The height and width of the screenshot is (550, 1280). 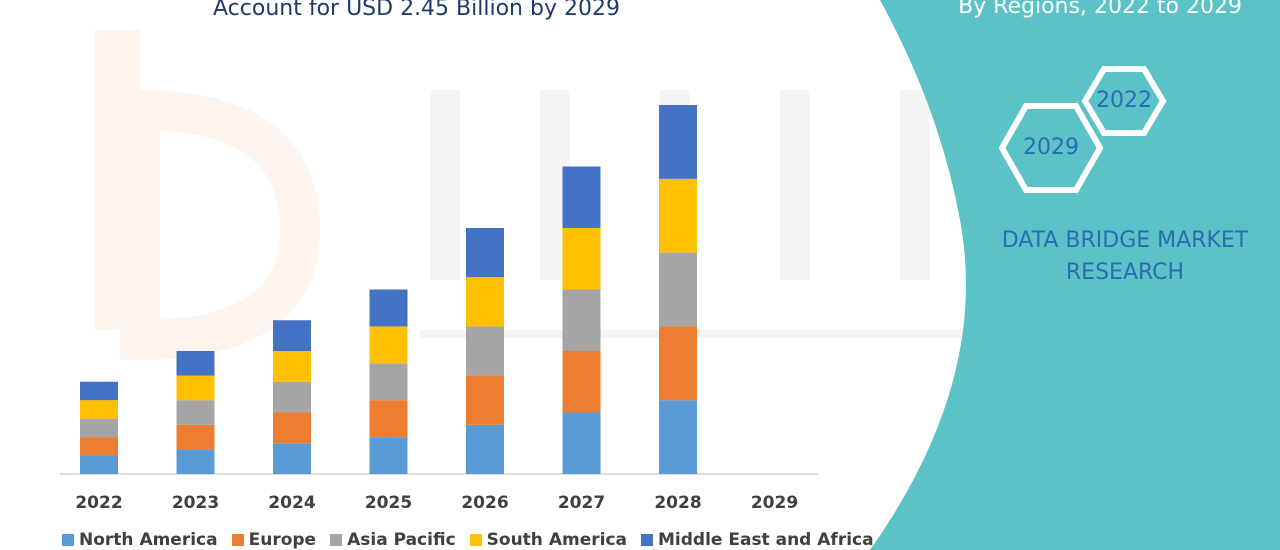 I want to click on bar-segment-2027-north-america, so click(x=581, y=443).